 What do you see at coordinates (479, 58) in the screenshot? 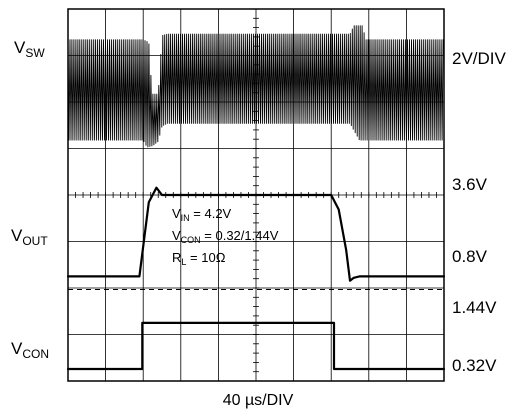
I see `vsw-scale-label: 2V/DIV` at bounding box center [479, 58].